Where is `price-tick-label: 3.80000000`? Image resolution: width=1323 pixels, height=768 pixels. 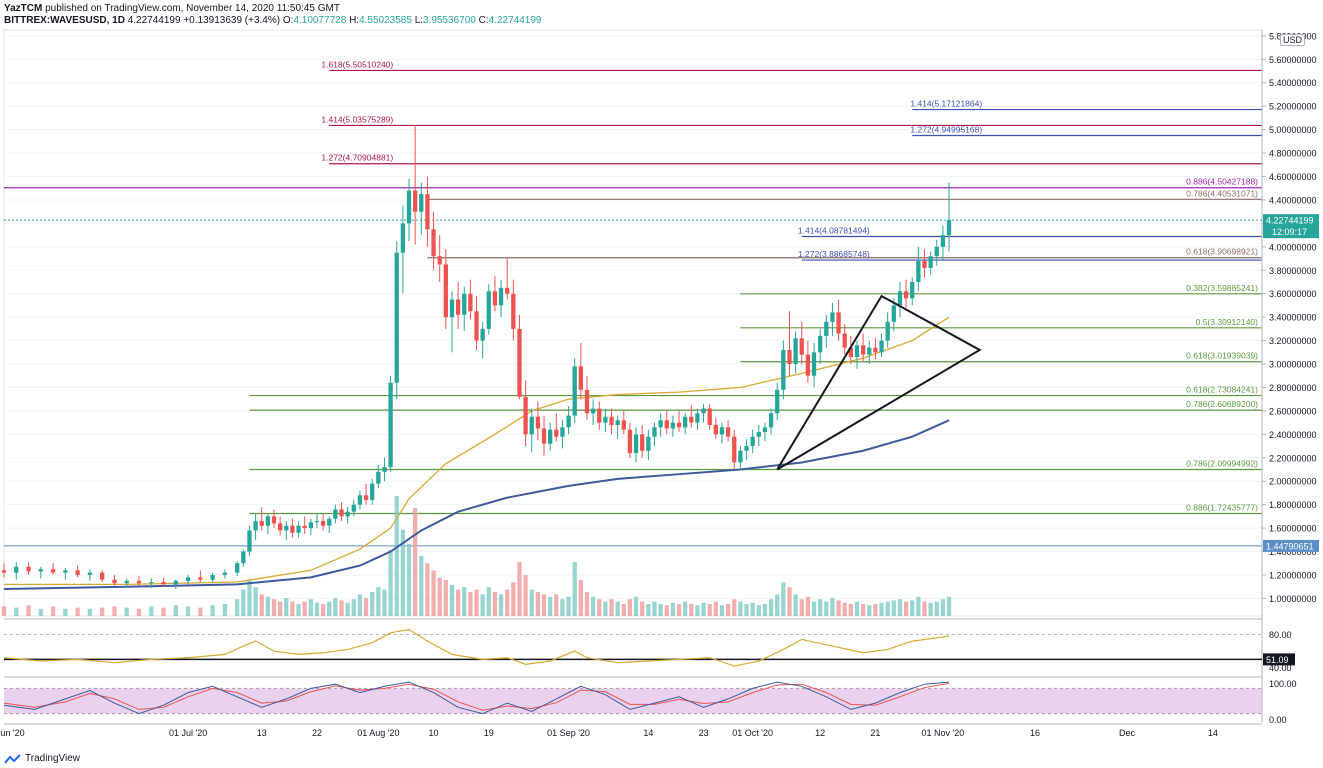
price-tick-label: 3.80000000 is located at coordinates (1293, 271).